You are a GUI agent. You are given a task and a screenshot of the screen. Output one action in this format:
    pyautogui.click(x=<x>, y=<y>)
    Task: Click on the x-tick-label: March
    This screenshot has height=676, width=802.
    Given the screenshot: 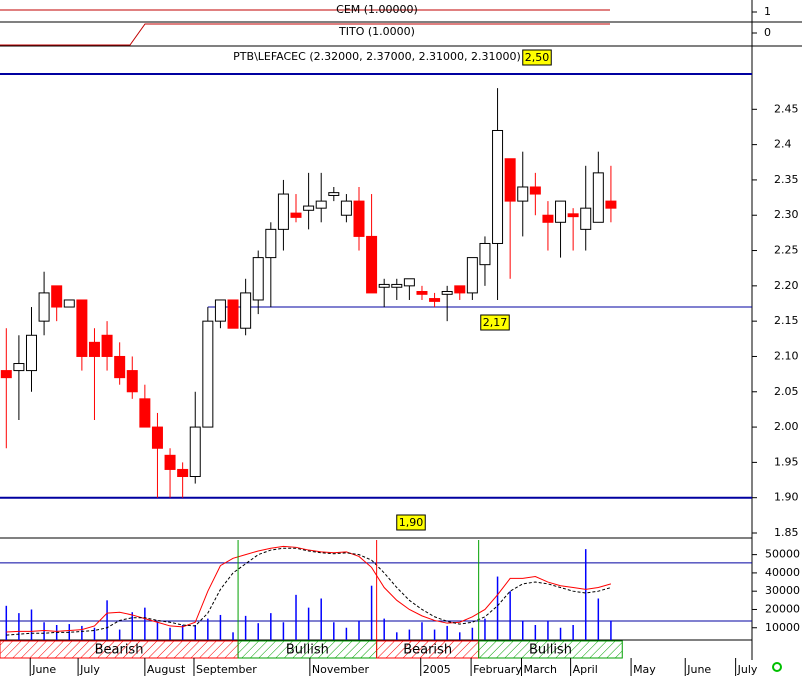 What is the action you would take?
    pyautogui.click(x=540, y=669)
    